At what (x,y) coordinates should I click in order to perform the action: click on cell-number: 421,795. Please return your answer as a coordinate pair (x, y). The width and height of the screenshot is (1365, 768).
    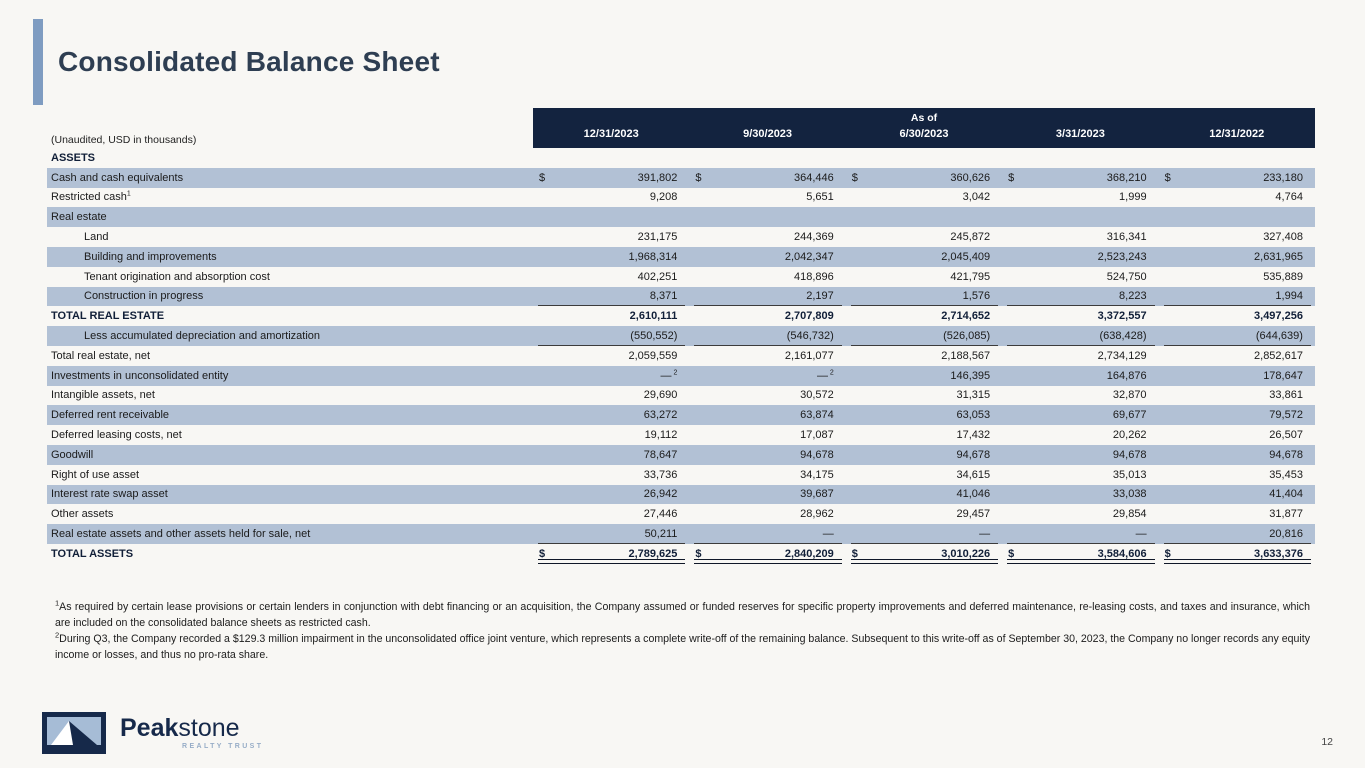
    Looking at the image, I should click on (970, 276).